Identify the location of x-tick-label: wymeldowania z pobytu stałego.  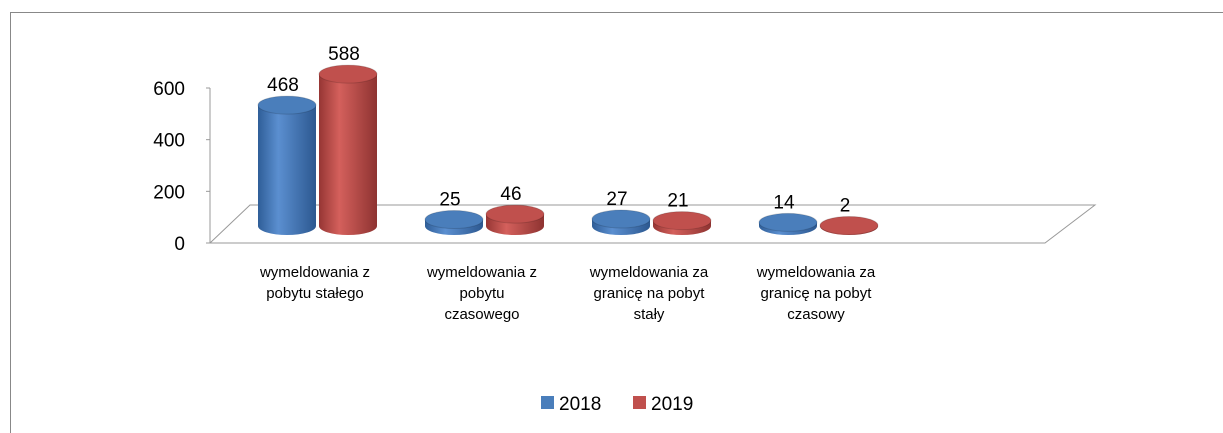
(315, 283).